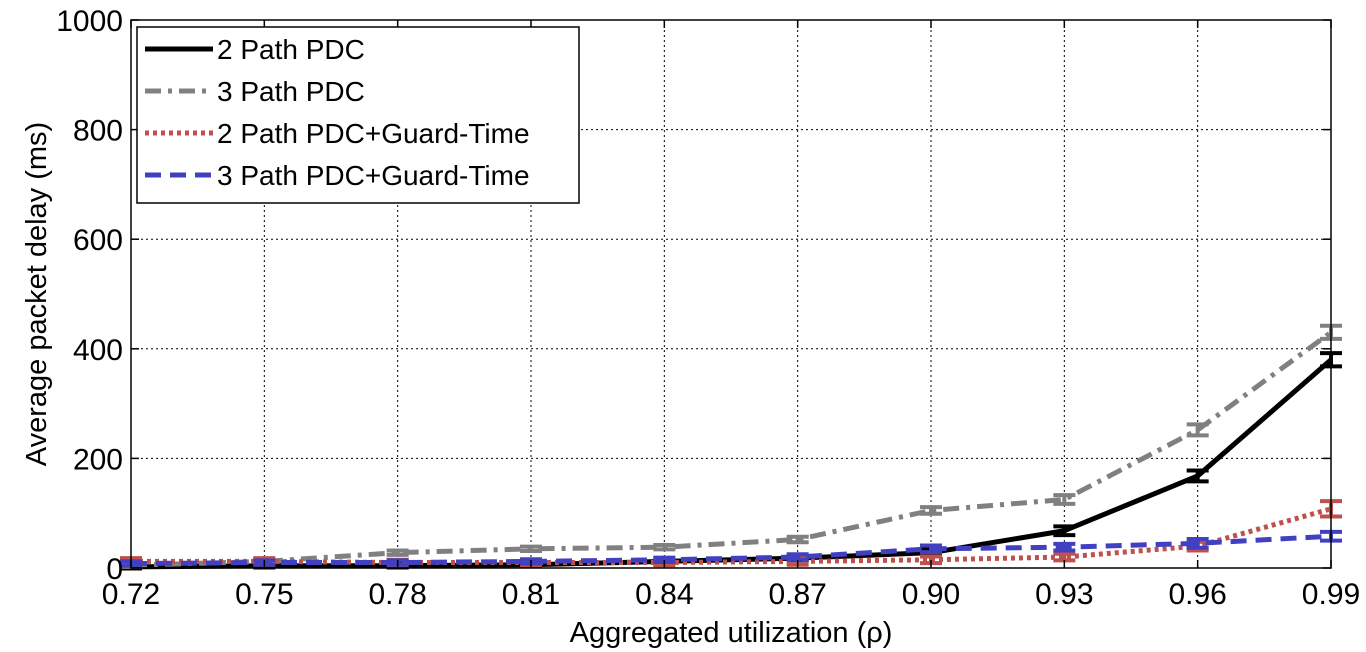 The width and height of the screenshot is (1366, 652). I want to click on x-tick-label: 0.99, so click(1331, 594).